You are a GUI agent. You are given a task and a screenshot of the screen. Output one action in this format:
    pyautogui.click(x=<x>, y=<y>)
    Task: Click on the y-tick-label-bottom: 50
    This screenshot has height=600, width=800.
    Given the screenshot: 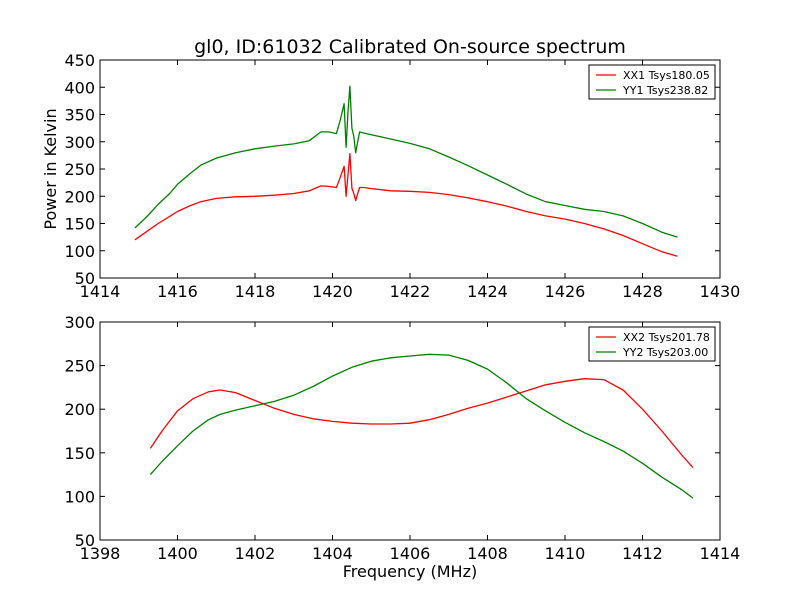 What is the action you would take?
    pyautogui.click(x=85, y=540)
    